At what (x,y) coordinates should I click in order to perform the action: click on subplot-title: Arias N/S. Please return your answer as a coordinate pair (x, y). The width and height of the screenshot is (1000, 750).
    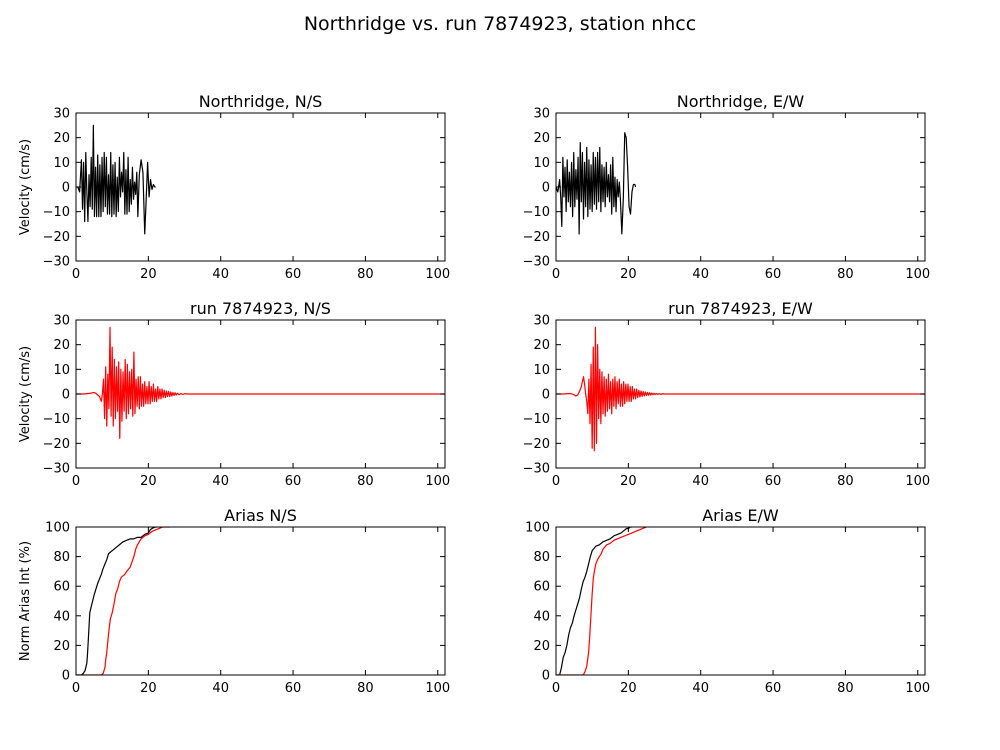
    Looking at the image, I should click on (260, 515).